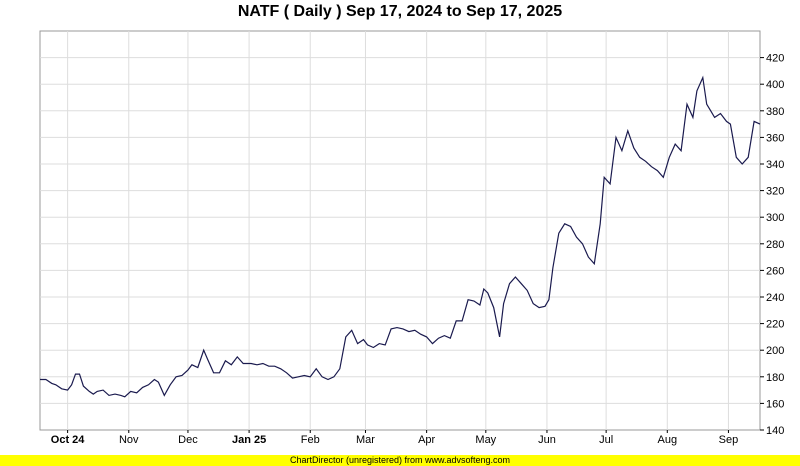 Image resolution: width=800 pixels, height=466 pixels. Describe the element at coordinates (775, 325) in the screenshot. I see `y-tick-label: 220` at that location.